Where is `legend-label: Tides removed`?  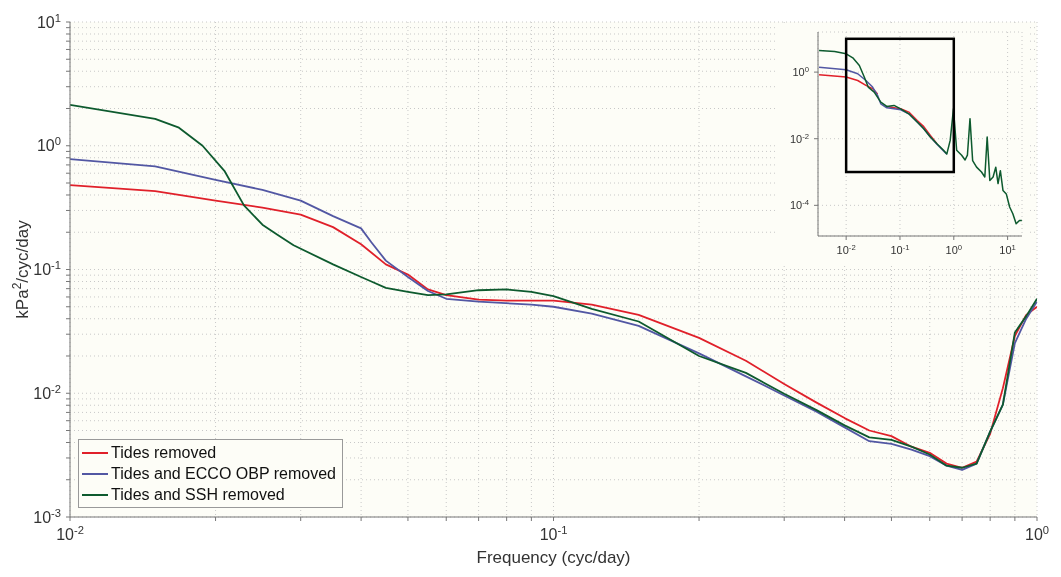
legend-label: Tides removed is located at coordinates (164, 453).